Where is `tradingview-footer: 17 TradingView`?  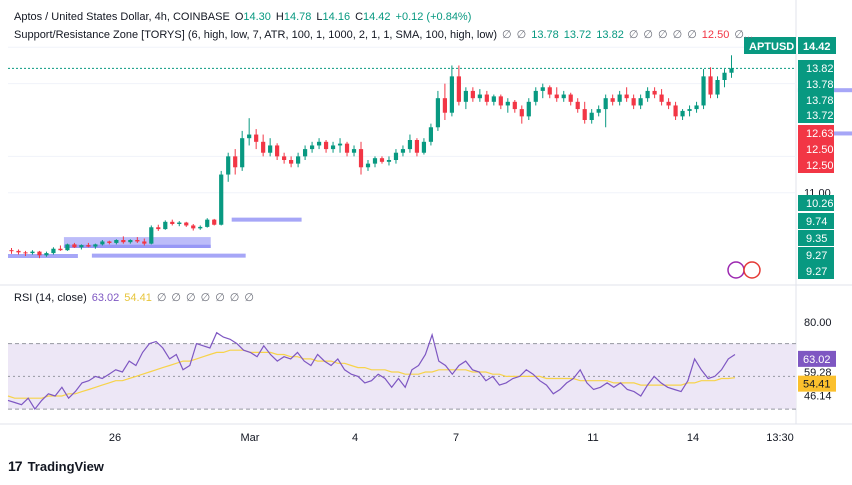
tradingview-footer: 17 TradingView is located at coordinates (56, 466).